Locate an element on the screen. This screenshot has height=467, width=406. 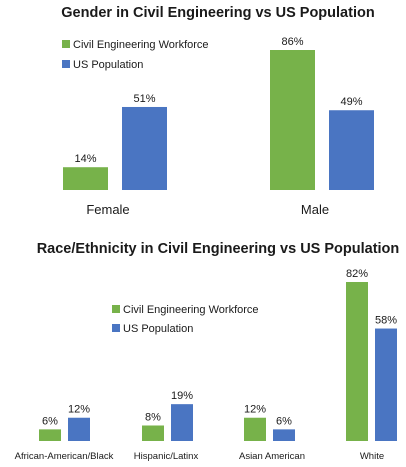
bar-value-label: 49% is located at coordinates (351, 102).